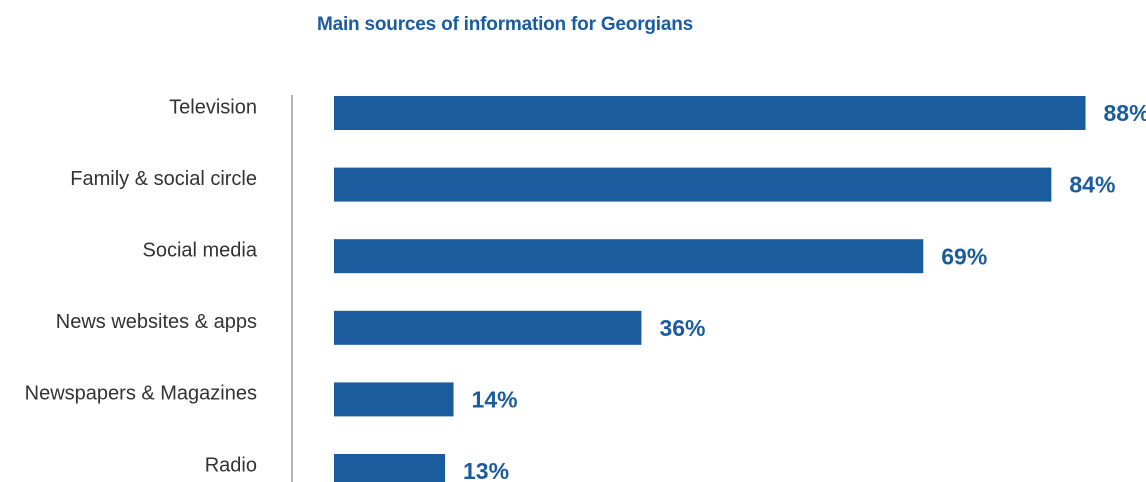 This screenshot has height=482, width=1146. What do you see at coordinates (964, 256) in the screenshot?
I see `value-label-2: 69%` at bounding box center [964, 256].